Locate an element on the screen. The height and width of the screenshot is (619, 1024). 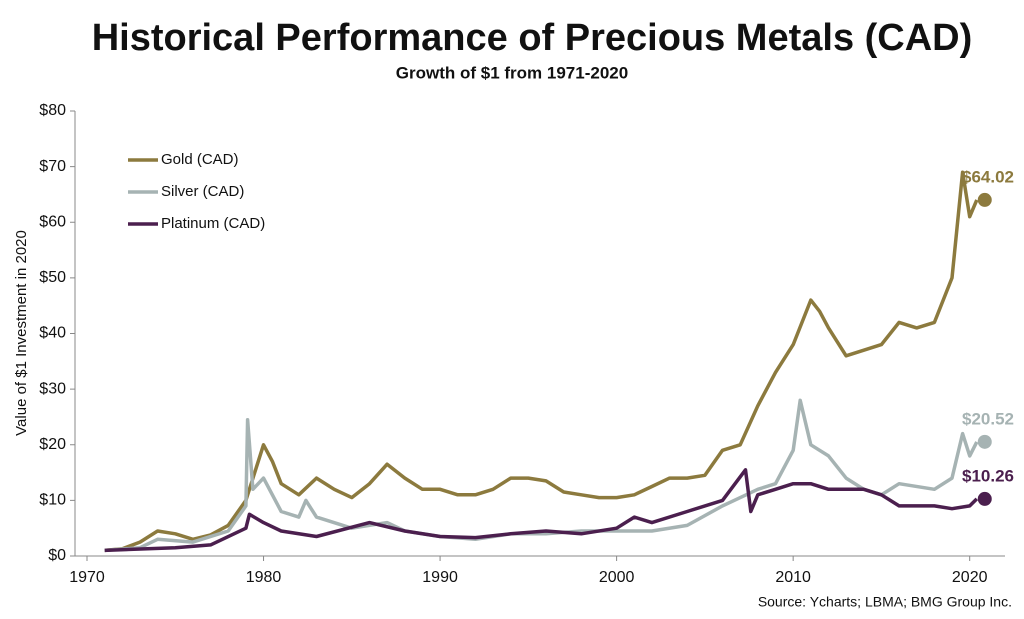
y-tick-label: $80 is located at coordinates (52, 110).